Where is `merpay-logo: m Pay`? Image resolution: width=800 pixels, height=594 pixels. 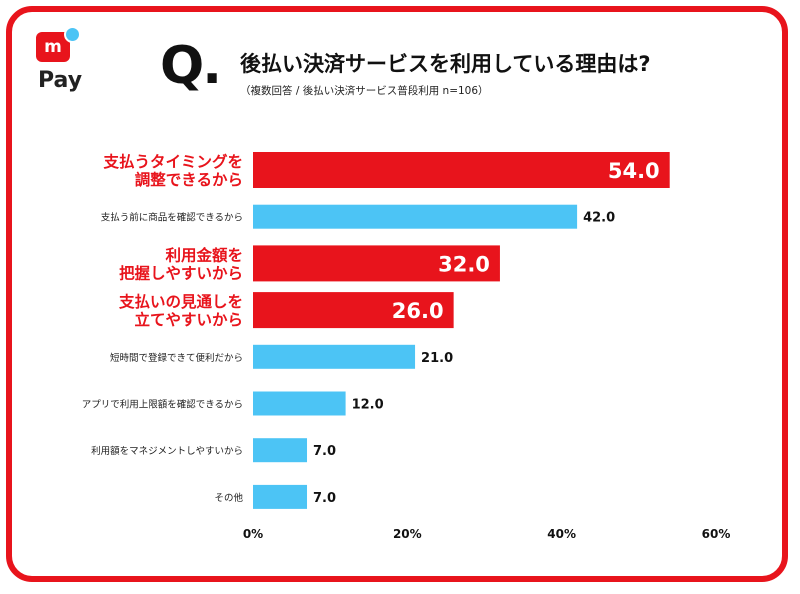
merpay-logo: m Pay is located at coordinates (58, 63).